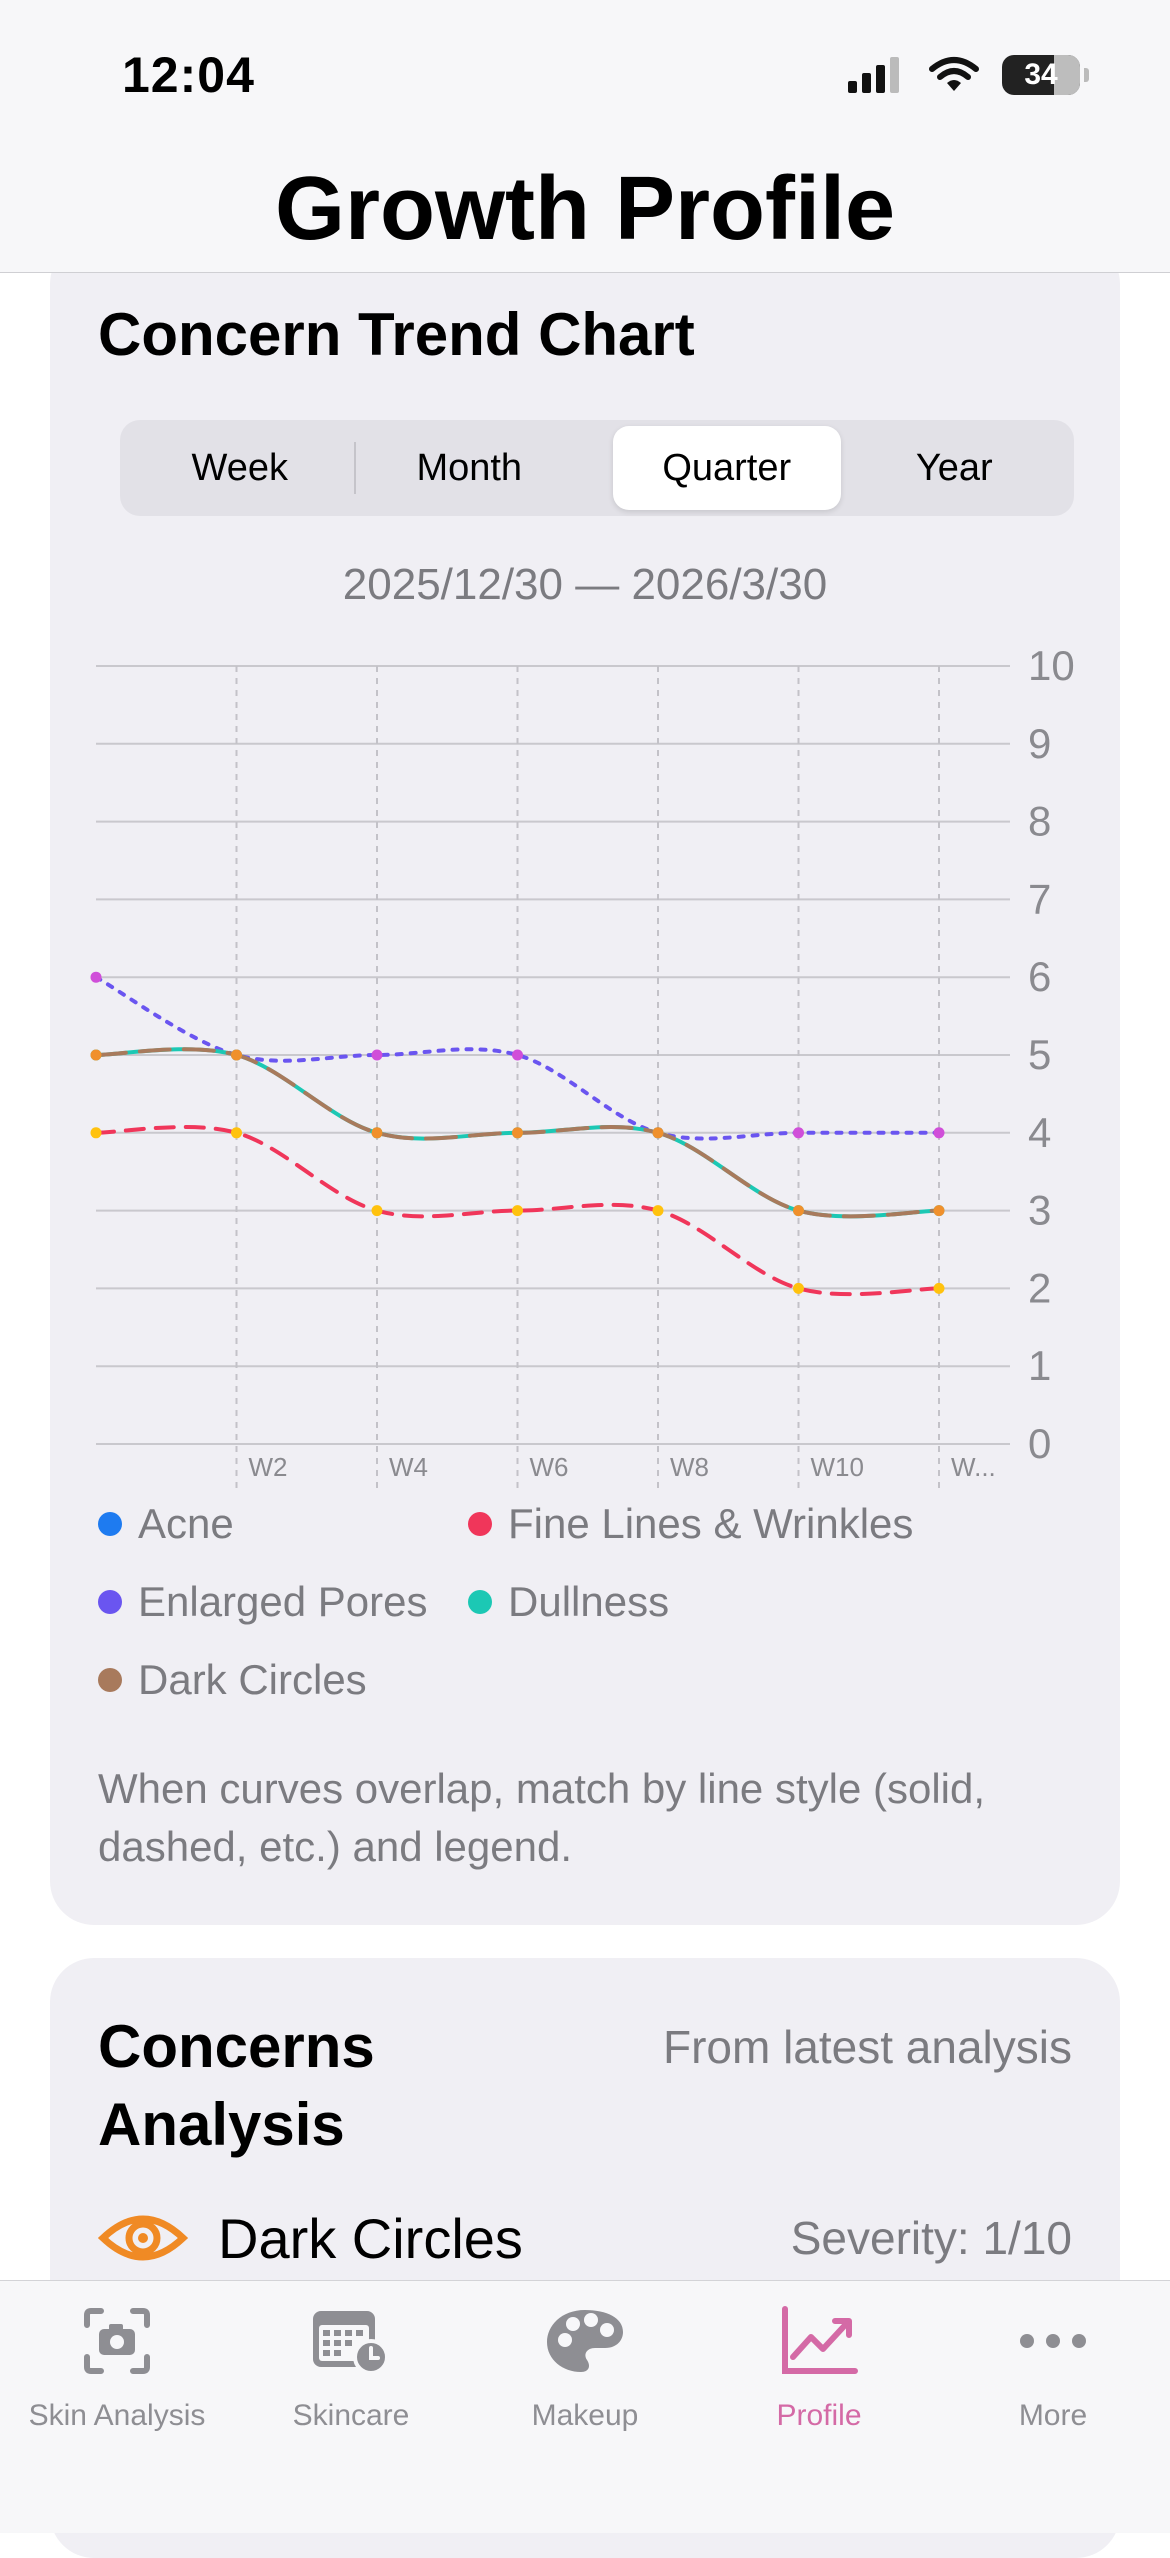 This screenshot has width=1170, height=2558. Describe the element at coordinates (585, 209) in the screenshot. I see `page-title: Growth Profile` at that location.